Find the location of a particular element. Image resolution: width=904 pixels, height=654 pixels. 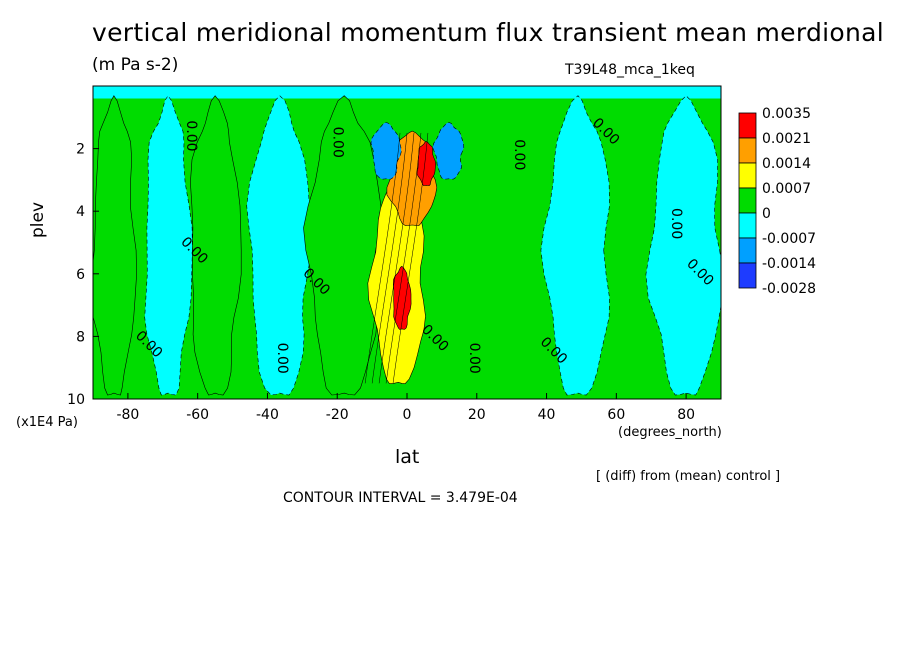

x-tick-label: 0 is located at coordinates (407, 415).